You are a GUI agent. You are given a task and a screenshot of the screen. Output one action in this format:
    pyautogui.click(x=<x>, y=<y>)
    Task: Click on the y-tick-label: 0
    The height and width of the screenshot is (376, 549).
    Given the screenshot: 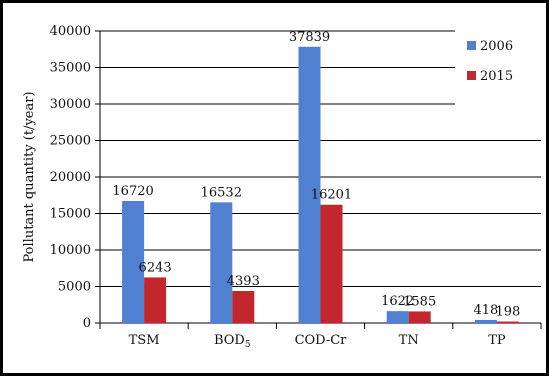 What is the action you would take?
    pyautogui.click(x=87, y=323)
    